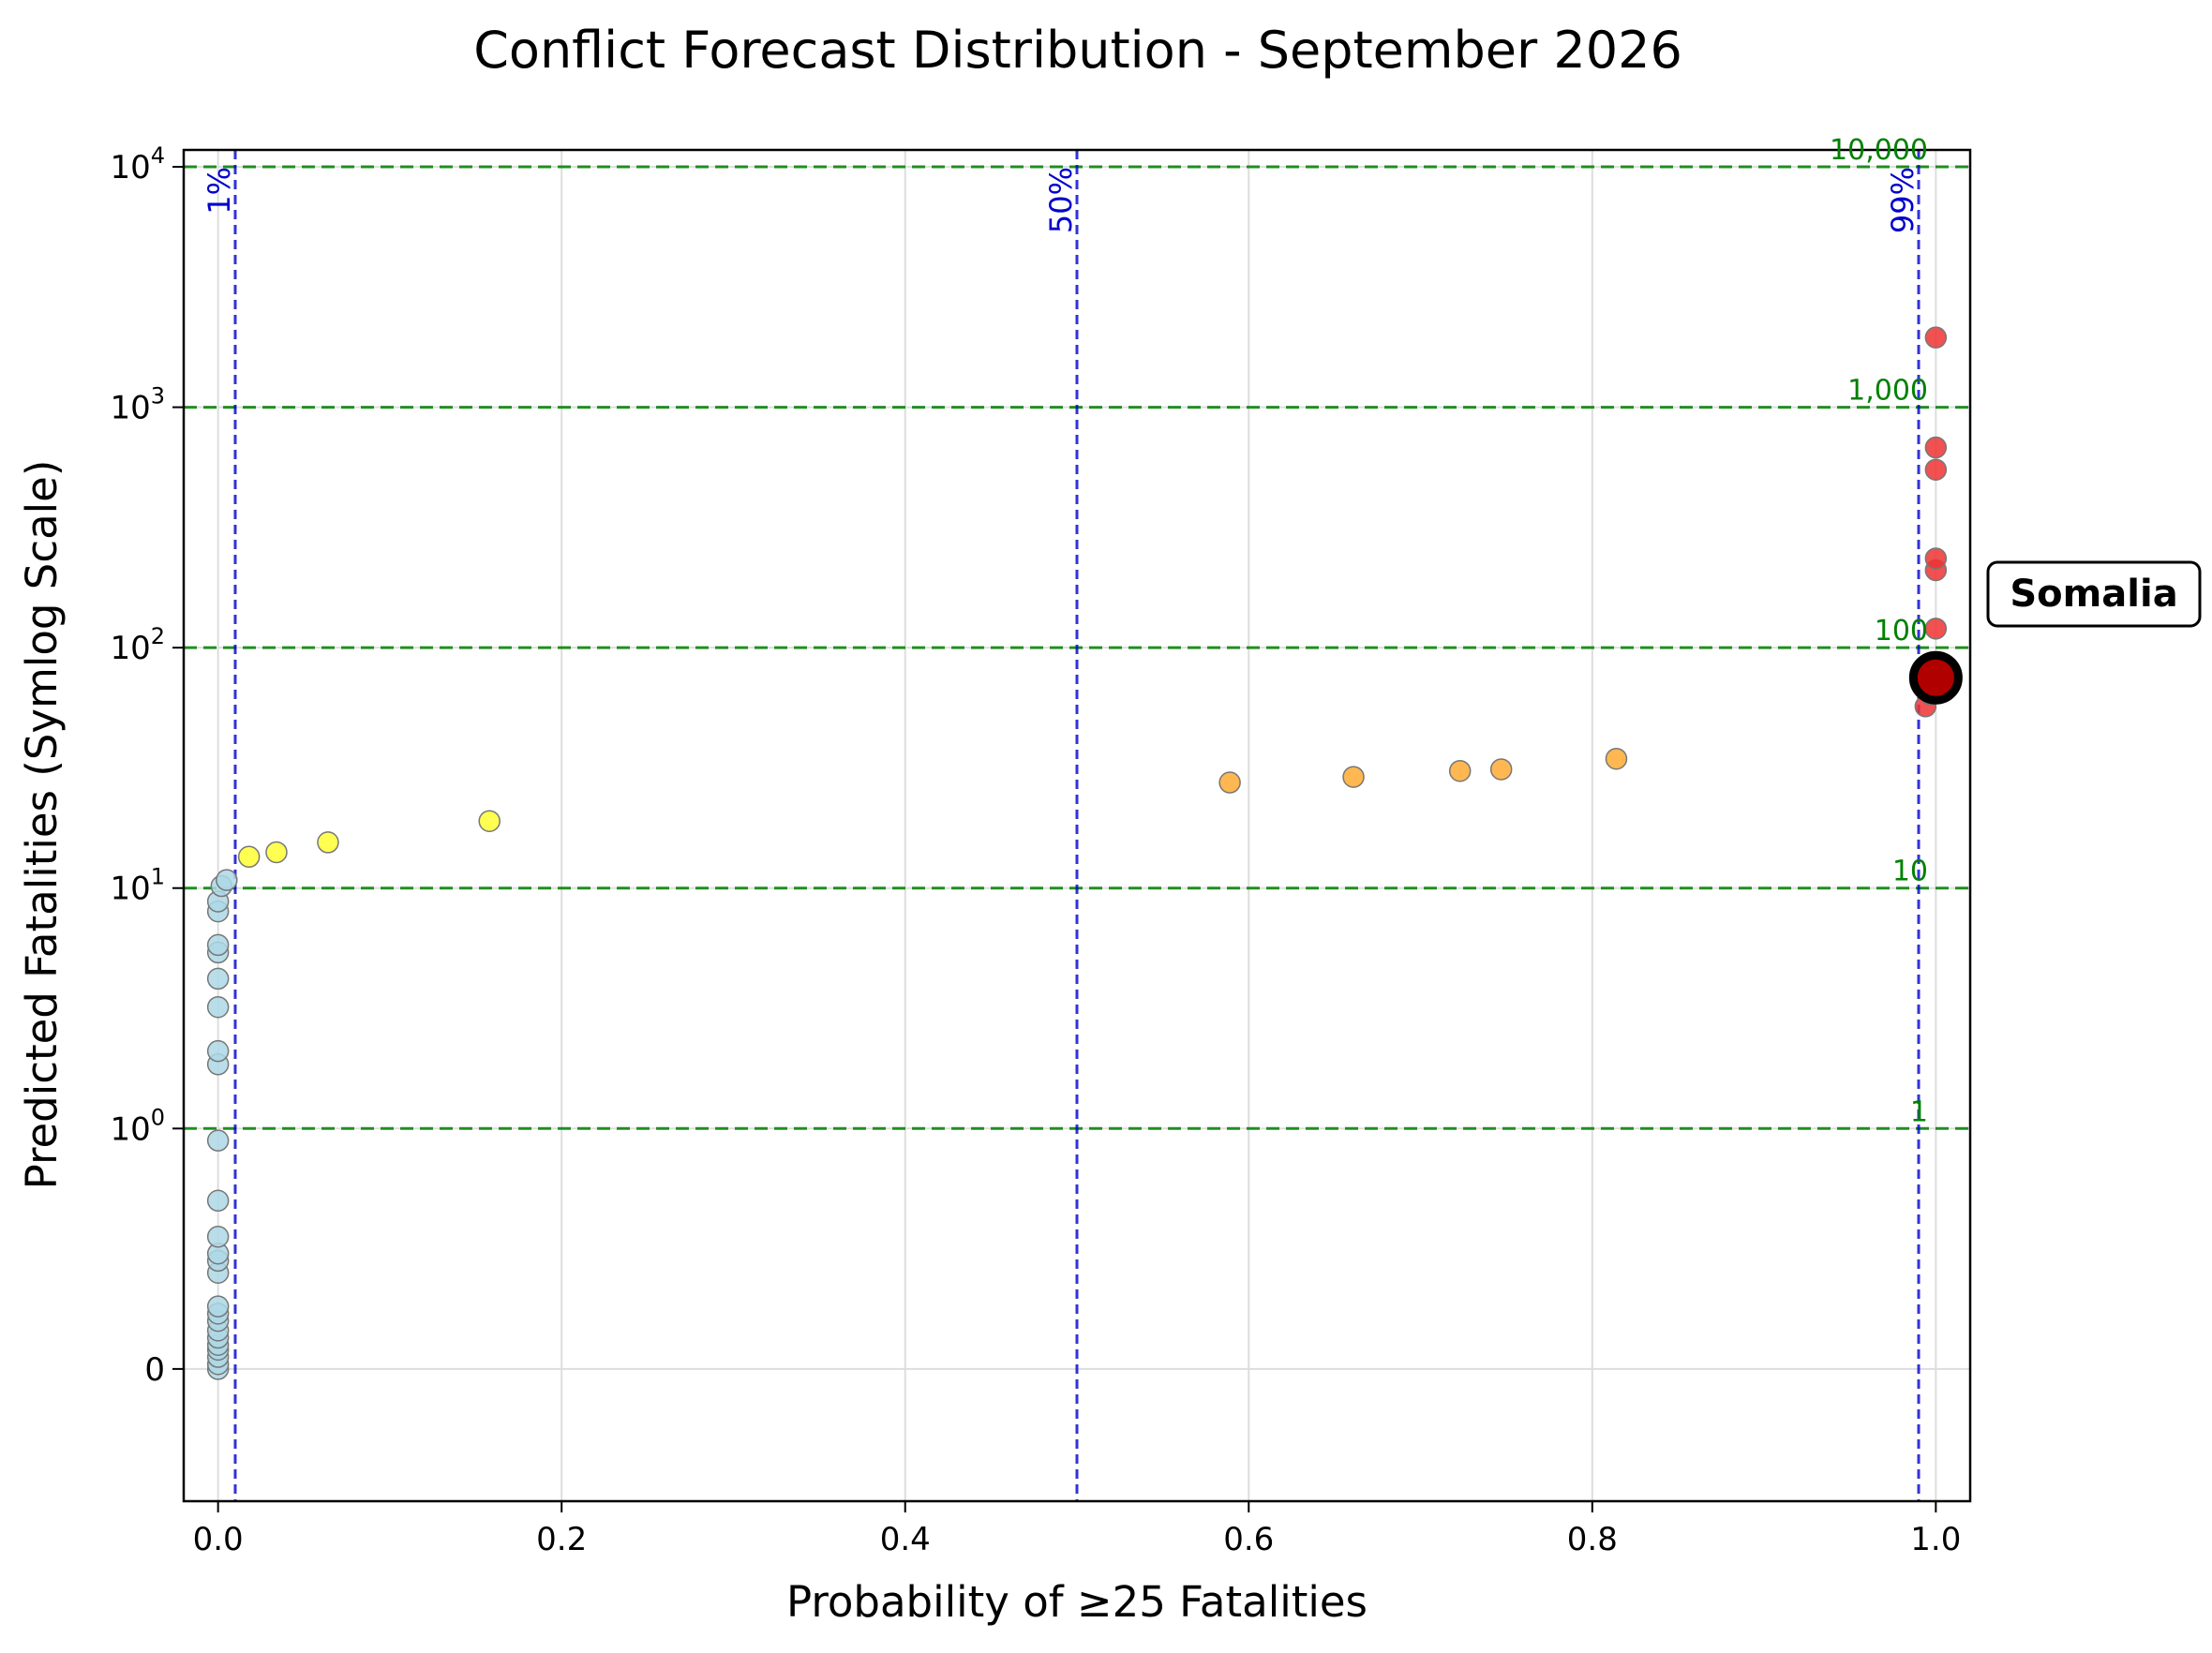 The image size is (2212, 1653). What do you see at coordinates (137, 645) in the screenshot?
I see `y-tick-label: 10²` at bounding box center [137, 645].